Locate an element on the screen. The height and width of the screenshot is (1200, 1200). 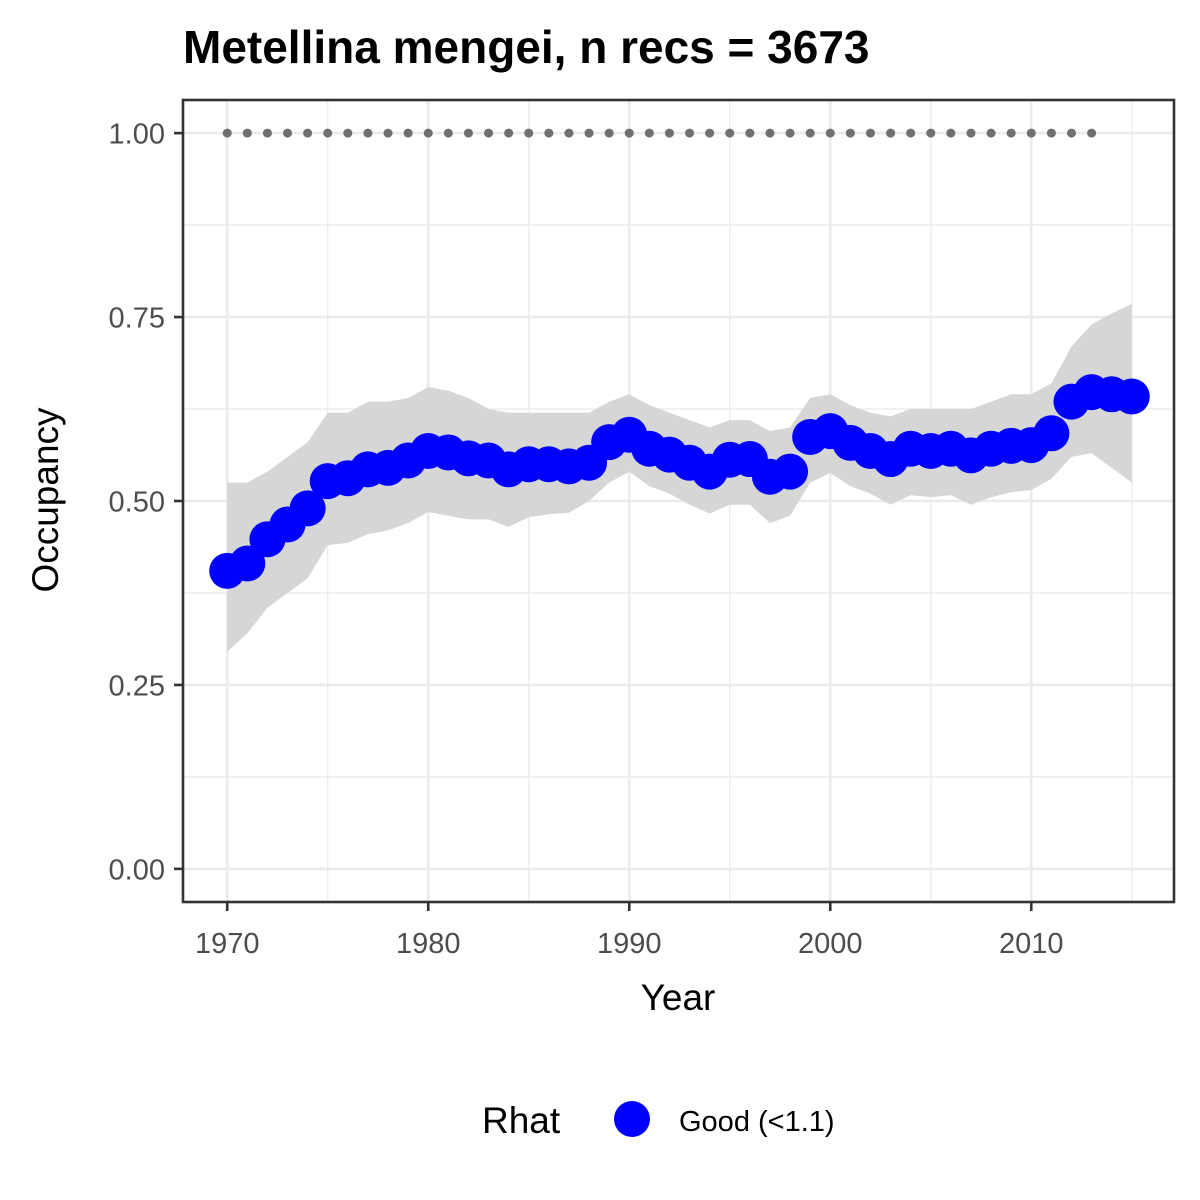
chart-title: Metellina mengei, n recs = 3673 is located at coordinates (526, 47).